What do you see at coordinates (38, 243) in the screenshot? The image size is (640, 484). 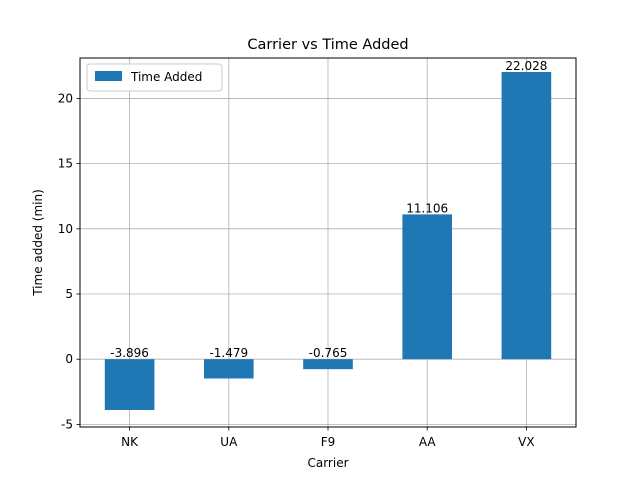 I see `y-axis-label: Time added (min)` at bounding box center [38, 243].